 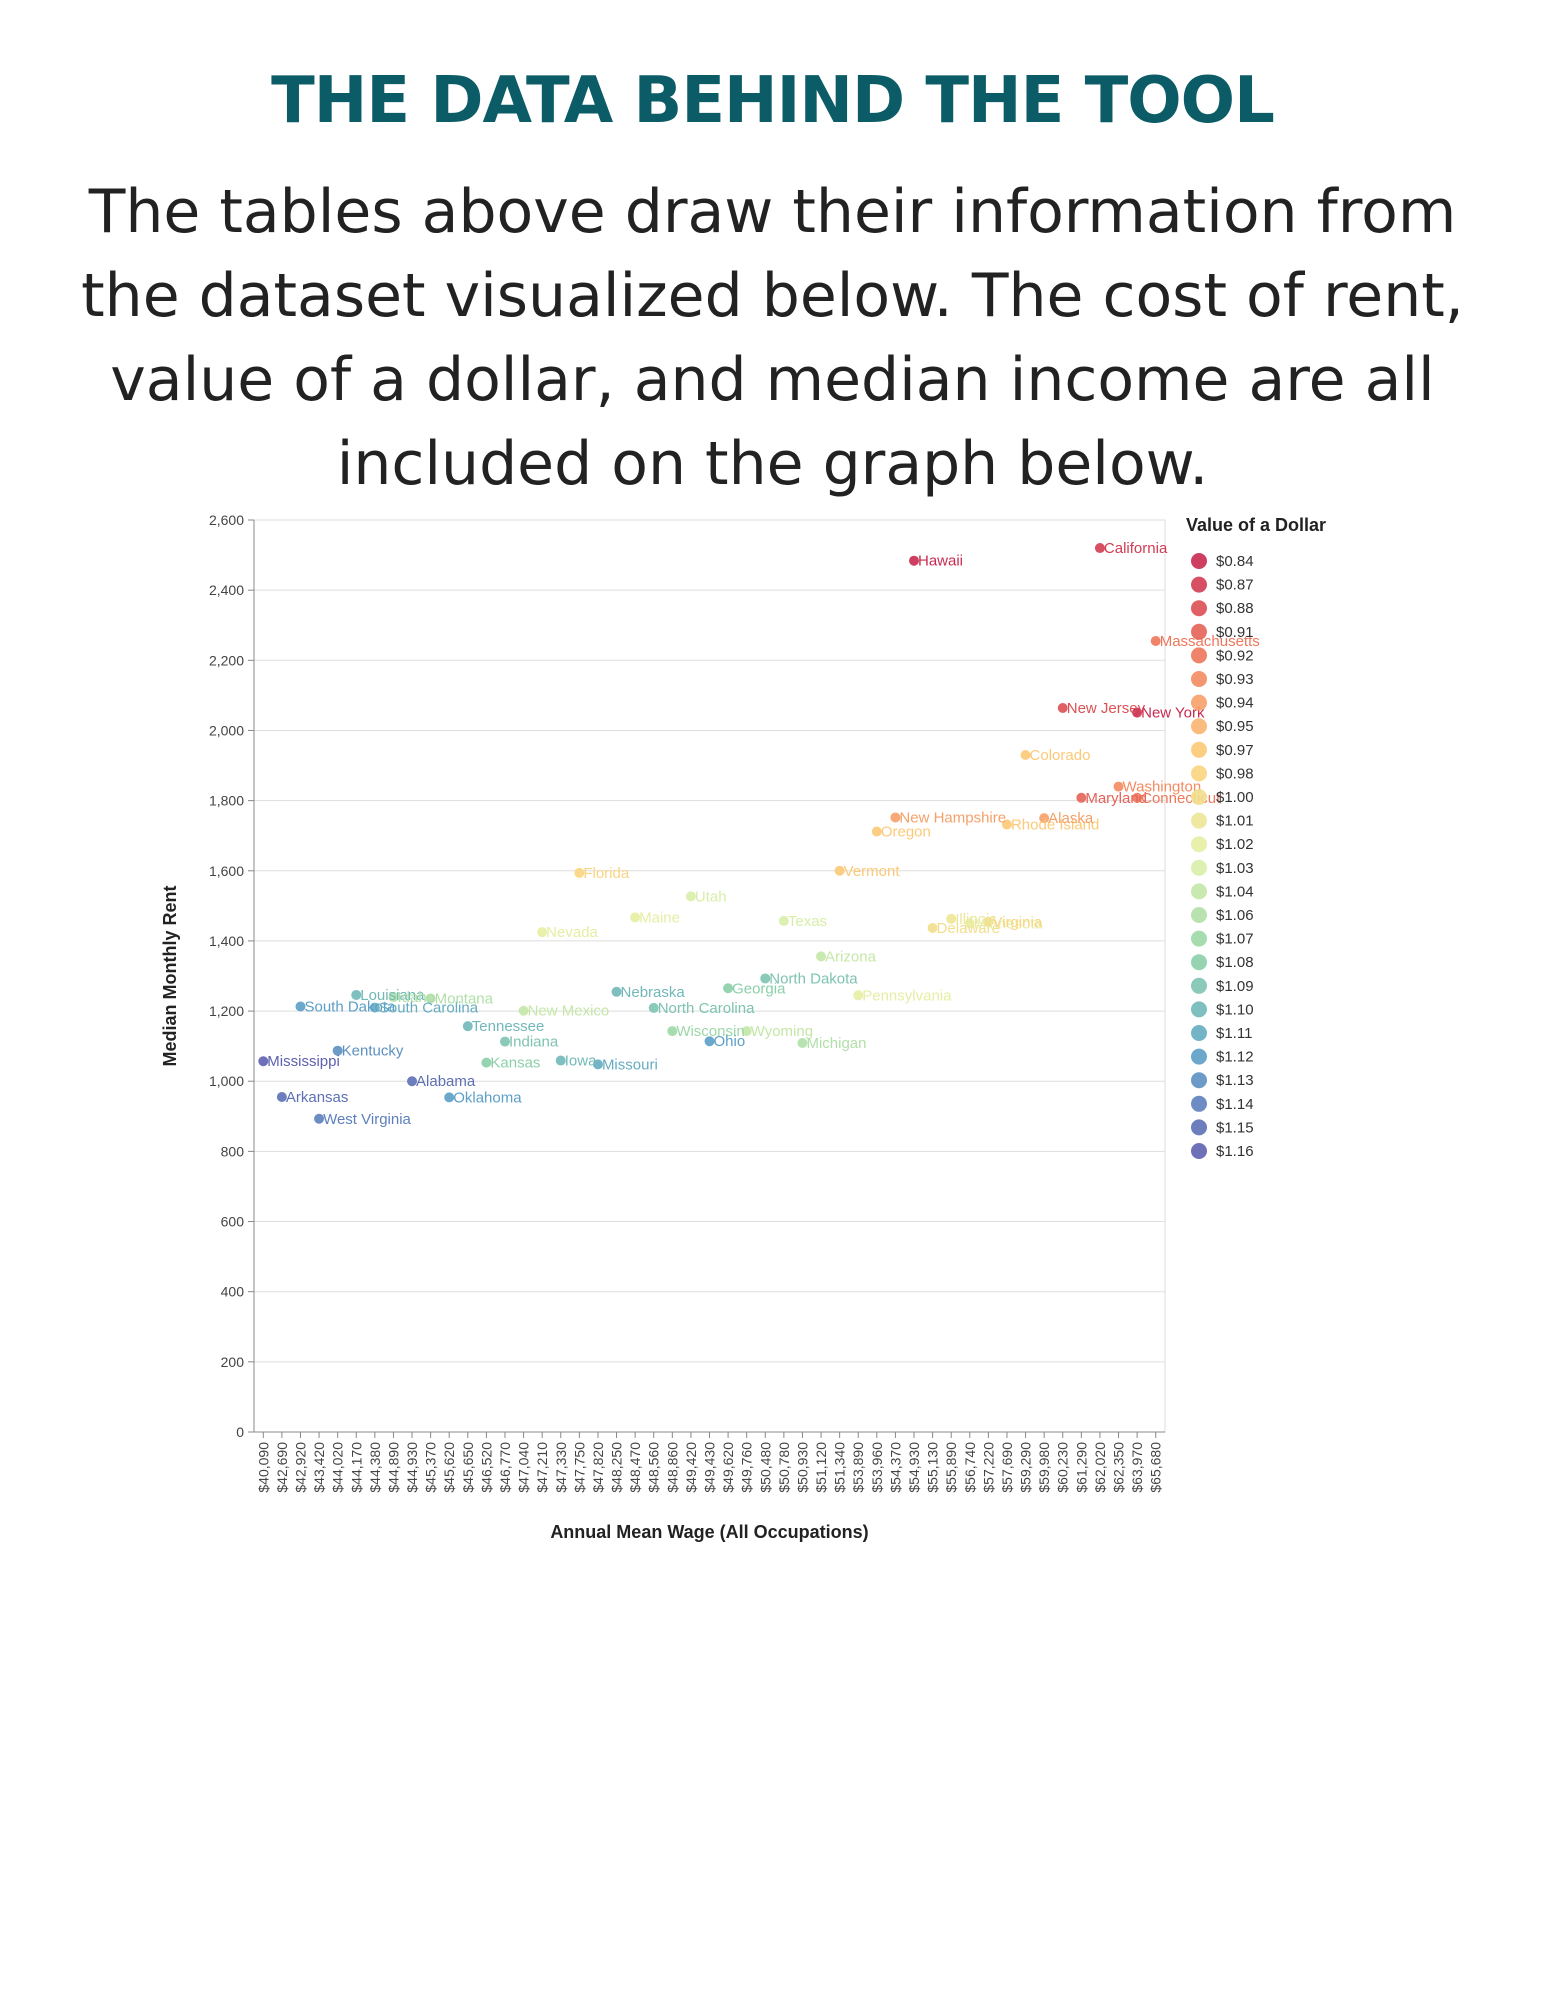 I want to click on x-tick-label: $50,930, so click(x=802, y=1467).